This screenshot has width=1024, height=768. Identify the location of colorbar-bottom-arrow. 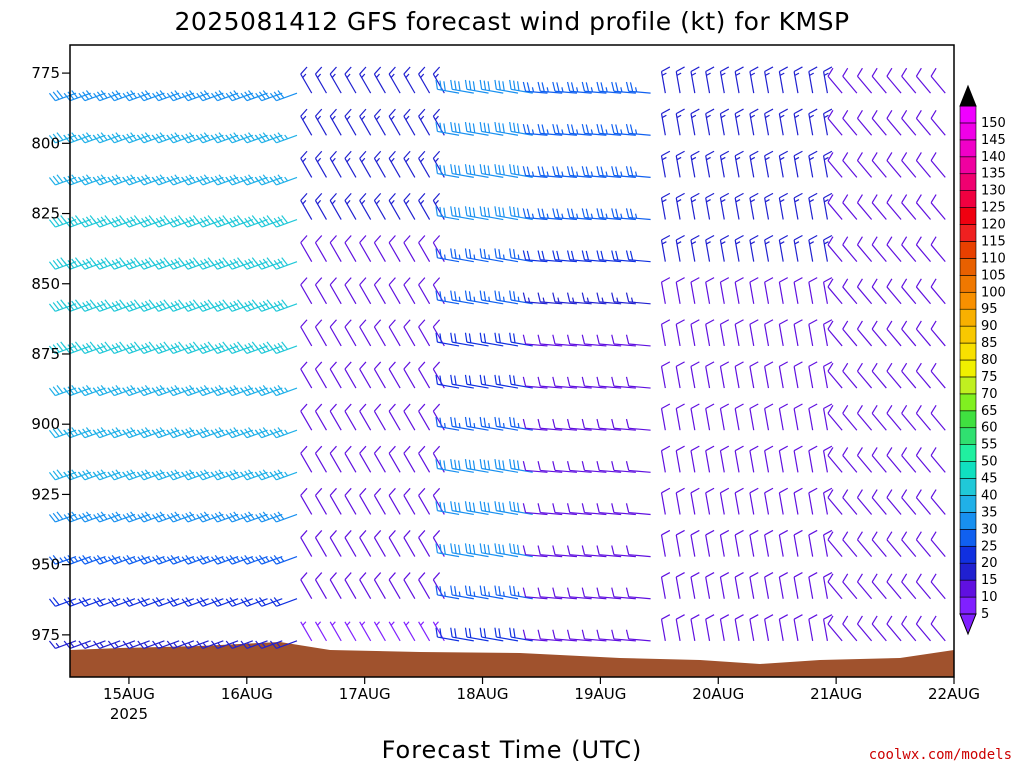
(968, 624).